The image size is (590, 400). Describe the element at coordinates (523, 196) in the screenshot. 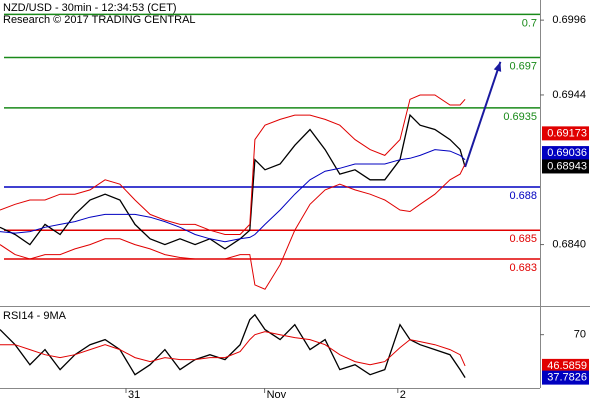

I see `level-label: 0.688` at that location.